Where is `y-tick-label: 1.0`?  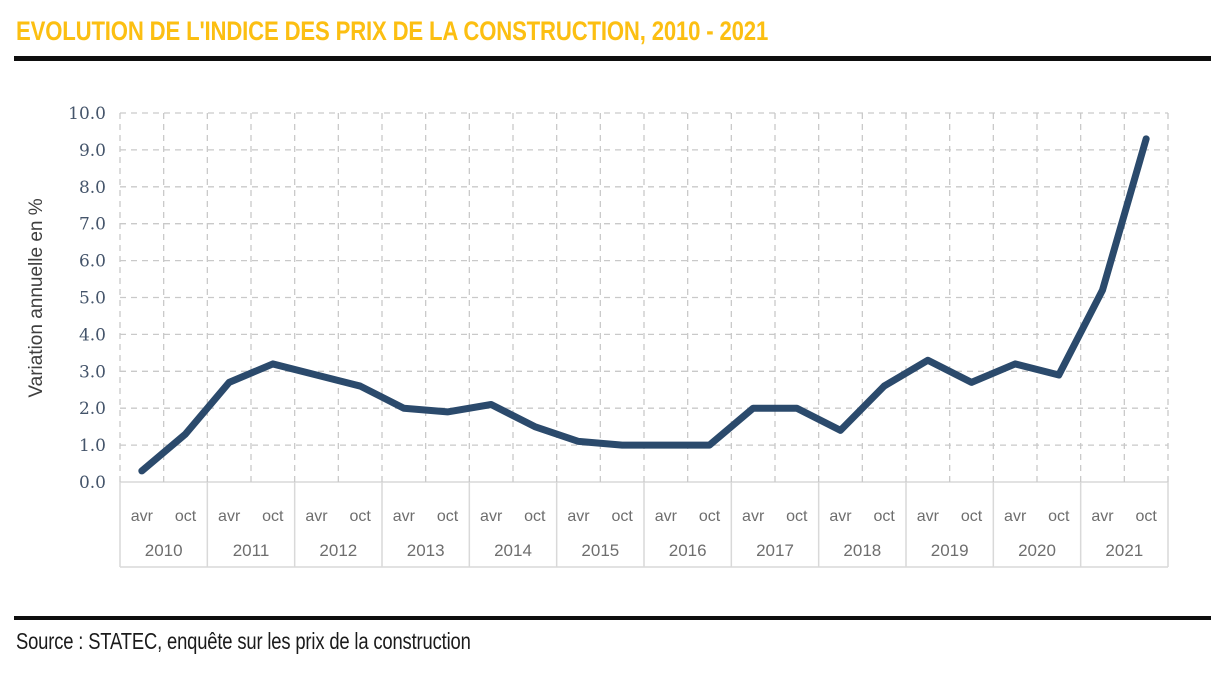
y-tick-label: 1.0 is located at coordinates (92, 446).